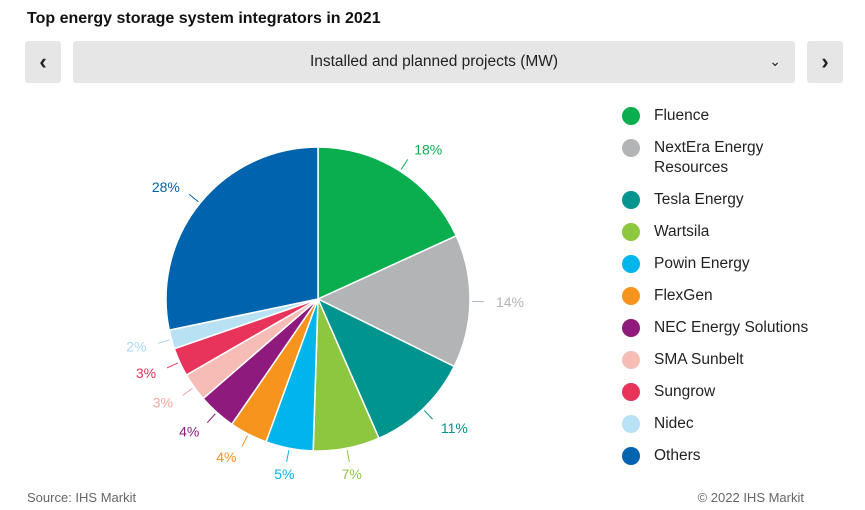  I want to click on data-label: 11%, so click(454, 428).